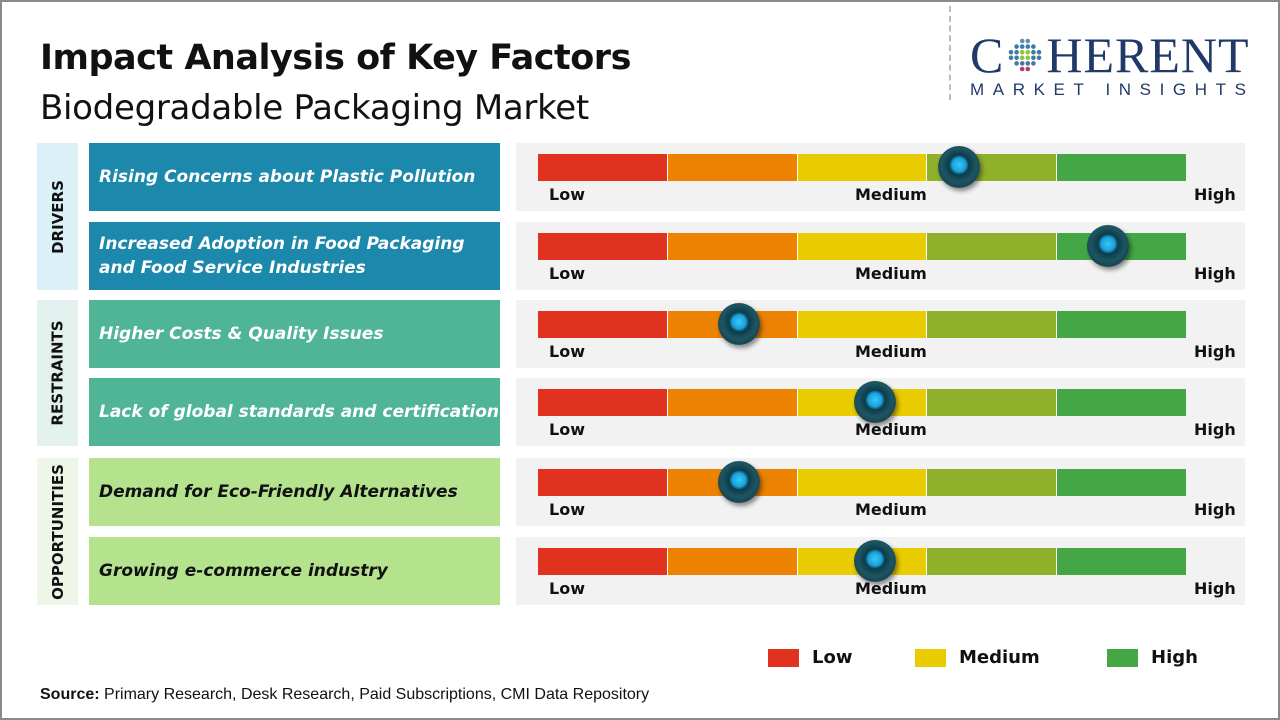 The image size is (1280, 720). What do you see at coordinates (1174, 657) in the screenshot?
I see `legend-label: High` at bounding box center [1174, 657].